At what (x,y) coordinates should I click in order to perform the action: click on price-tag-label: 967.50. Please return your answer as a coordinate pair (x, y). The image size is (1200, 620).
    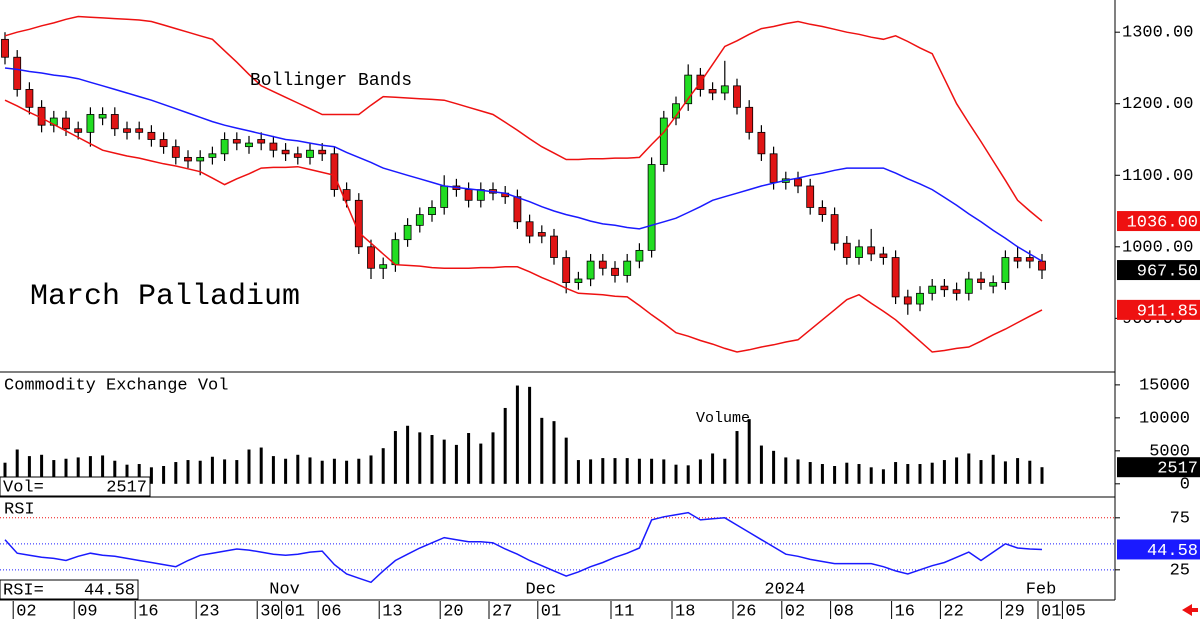
    Looking at the image, I should click on (1167, 272).